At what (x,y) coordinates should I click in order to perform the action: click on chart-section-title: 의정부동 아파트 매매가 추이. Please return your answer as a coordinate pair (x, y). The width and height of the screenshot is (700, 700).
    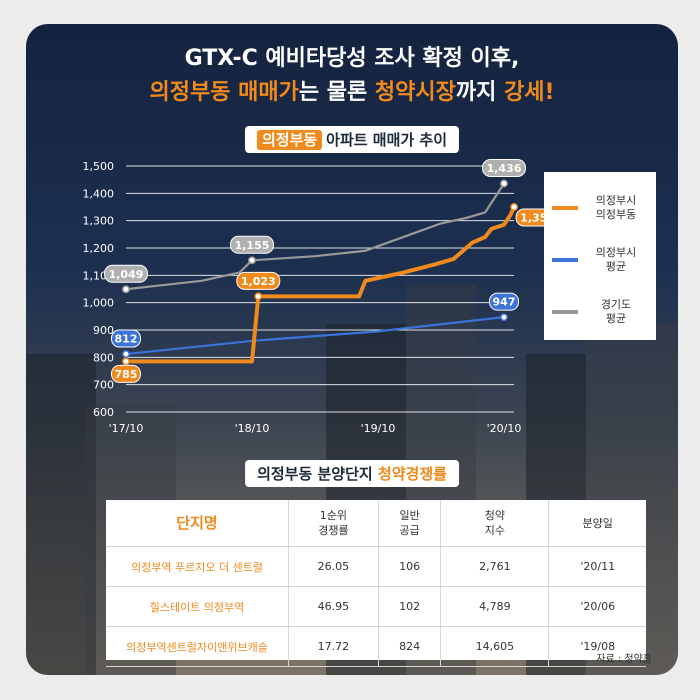
    Looking at the image, I should click on (352, 139).